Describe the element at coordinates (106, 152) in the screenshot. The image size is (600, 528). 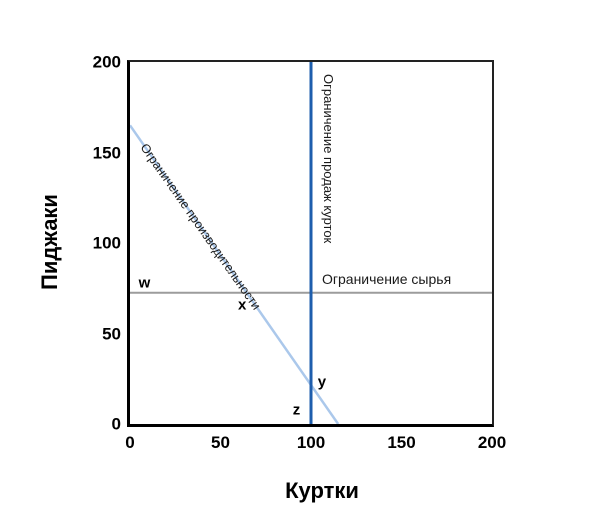
I see `y-tick-label-150: 150` at that location.